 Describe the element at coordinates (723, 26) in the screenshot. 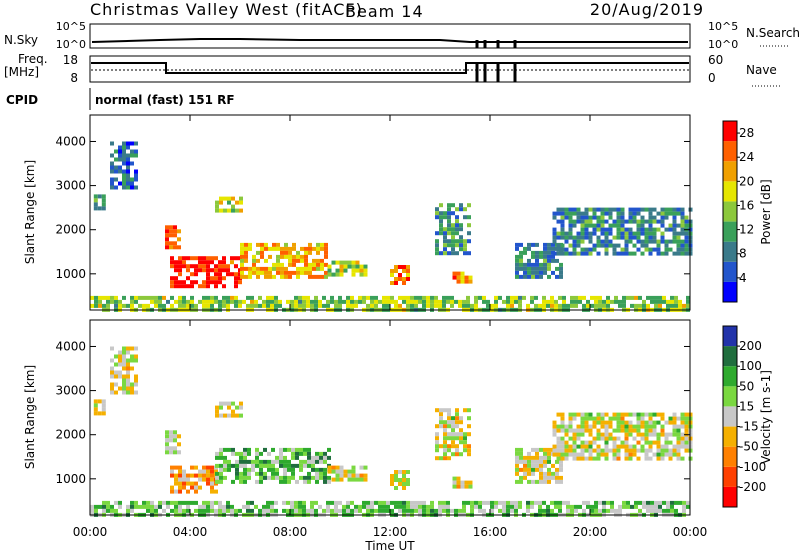

I see `noise-tick-top-right: 10^5` at that location.